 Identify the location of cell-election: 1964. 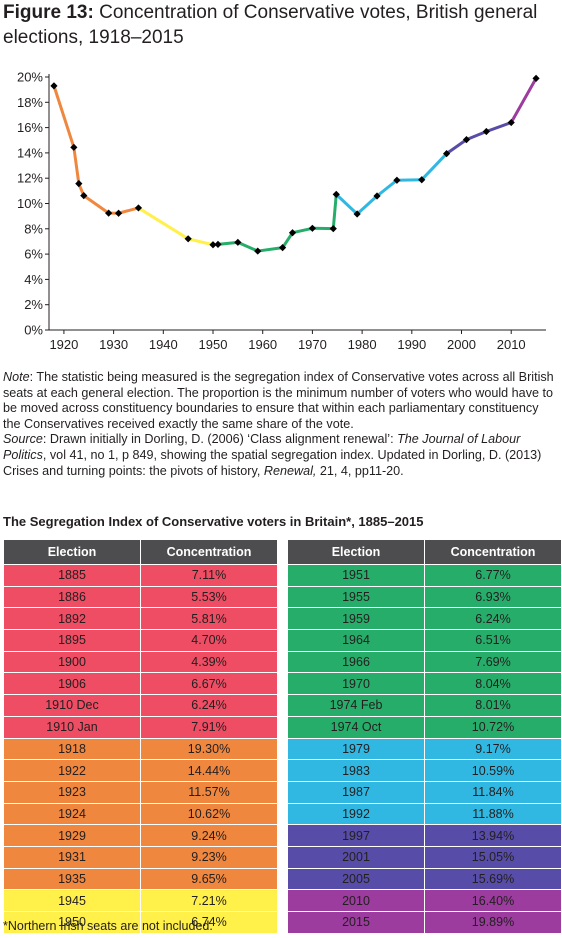
(356, 640).